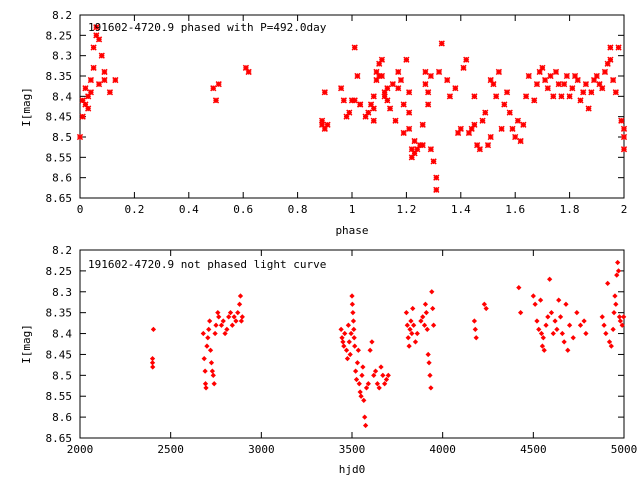  I want to click on phased-x-tick-label: 0.4, so click(189, 209).